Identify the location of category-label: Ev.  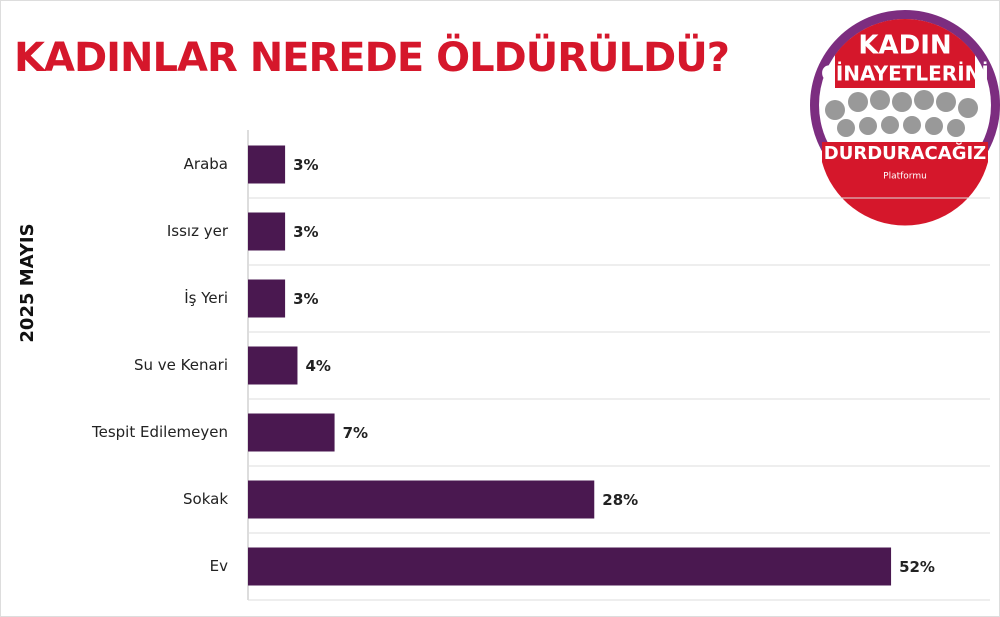
(219, 566).